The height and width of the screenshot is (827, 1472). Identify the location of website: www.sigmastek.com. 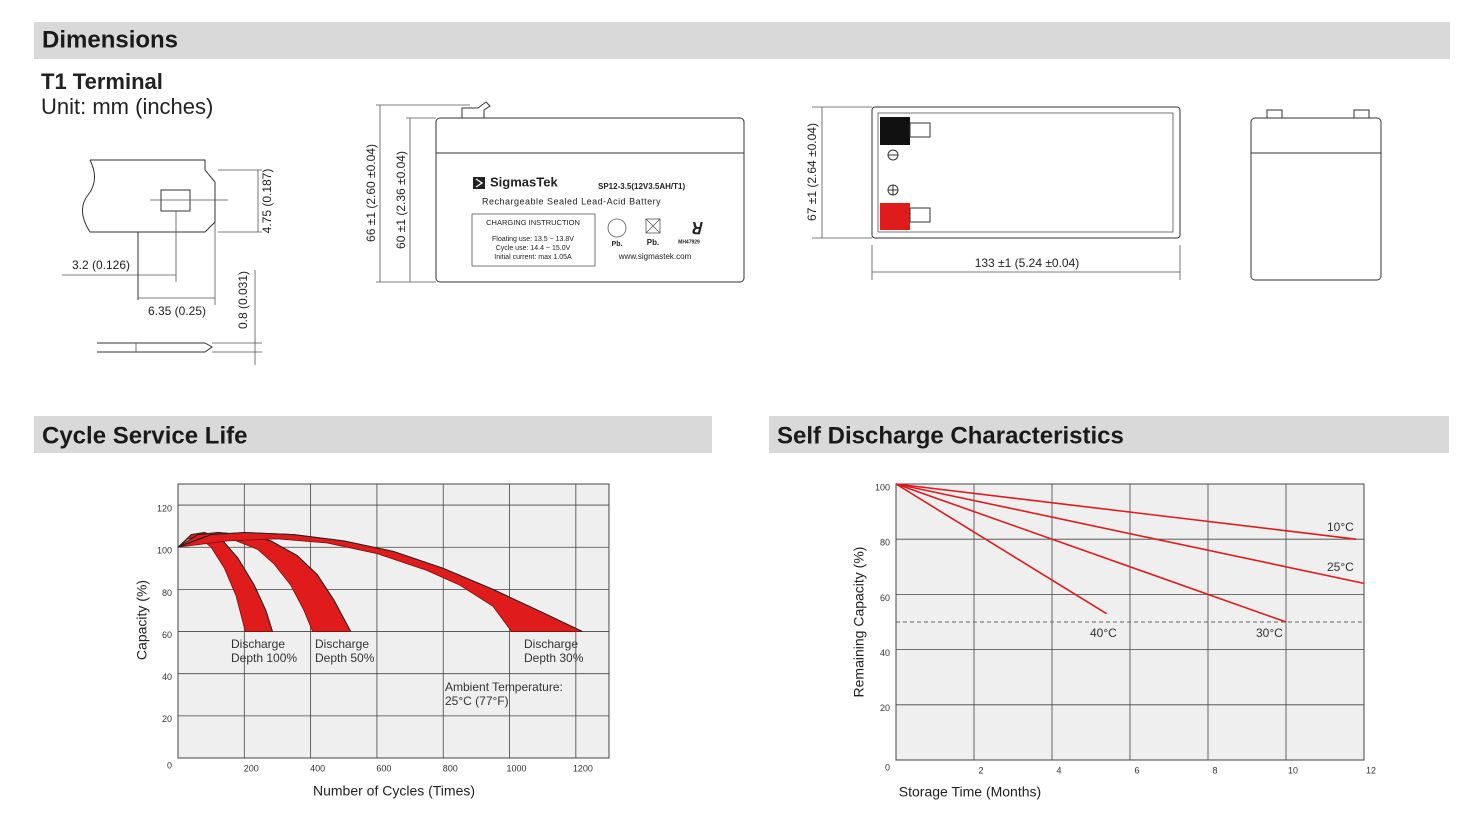
(655, 256).